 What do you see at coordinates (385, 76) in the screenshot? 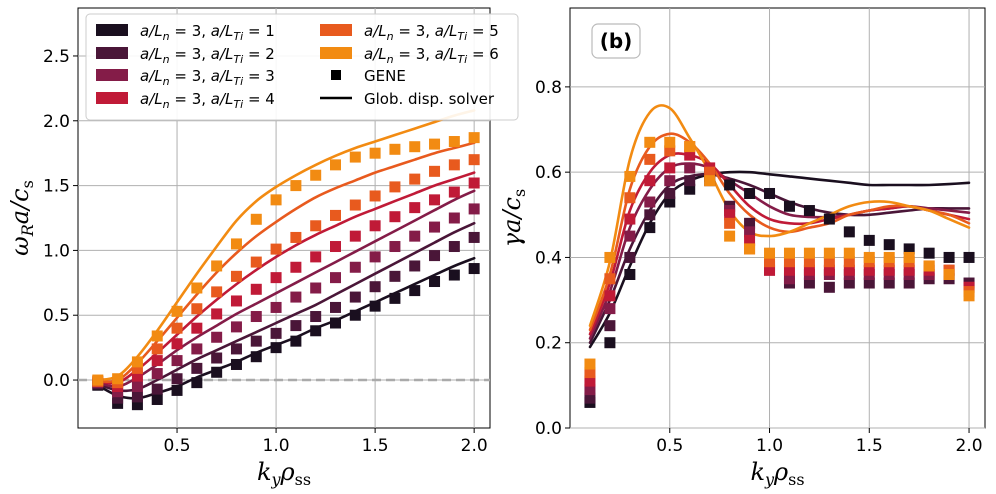
I see `legend-label: GENE` at bounding box center [385, 76].